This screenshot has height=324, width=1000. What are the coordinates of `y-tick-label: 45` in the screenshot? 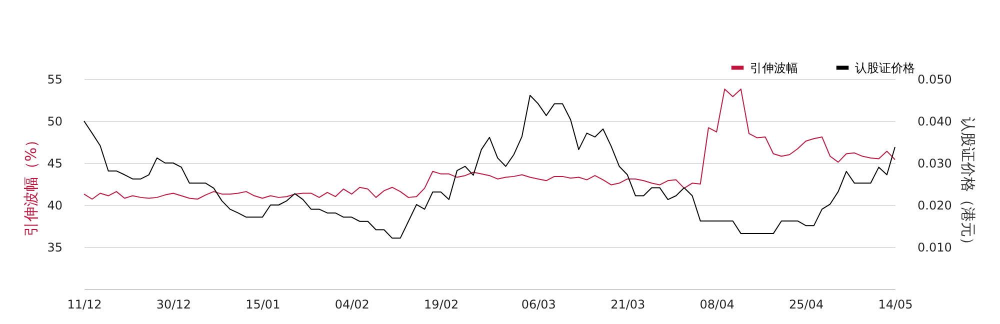 It's located at (54, 163).